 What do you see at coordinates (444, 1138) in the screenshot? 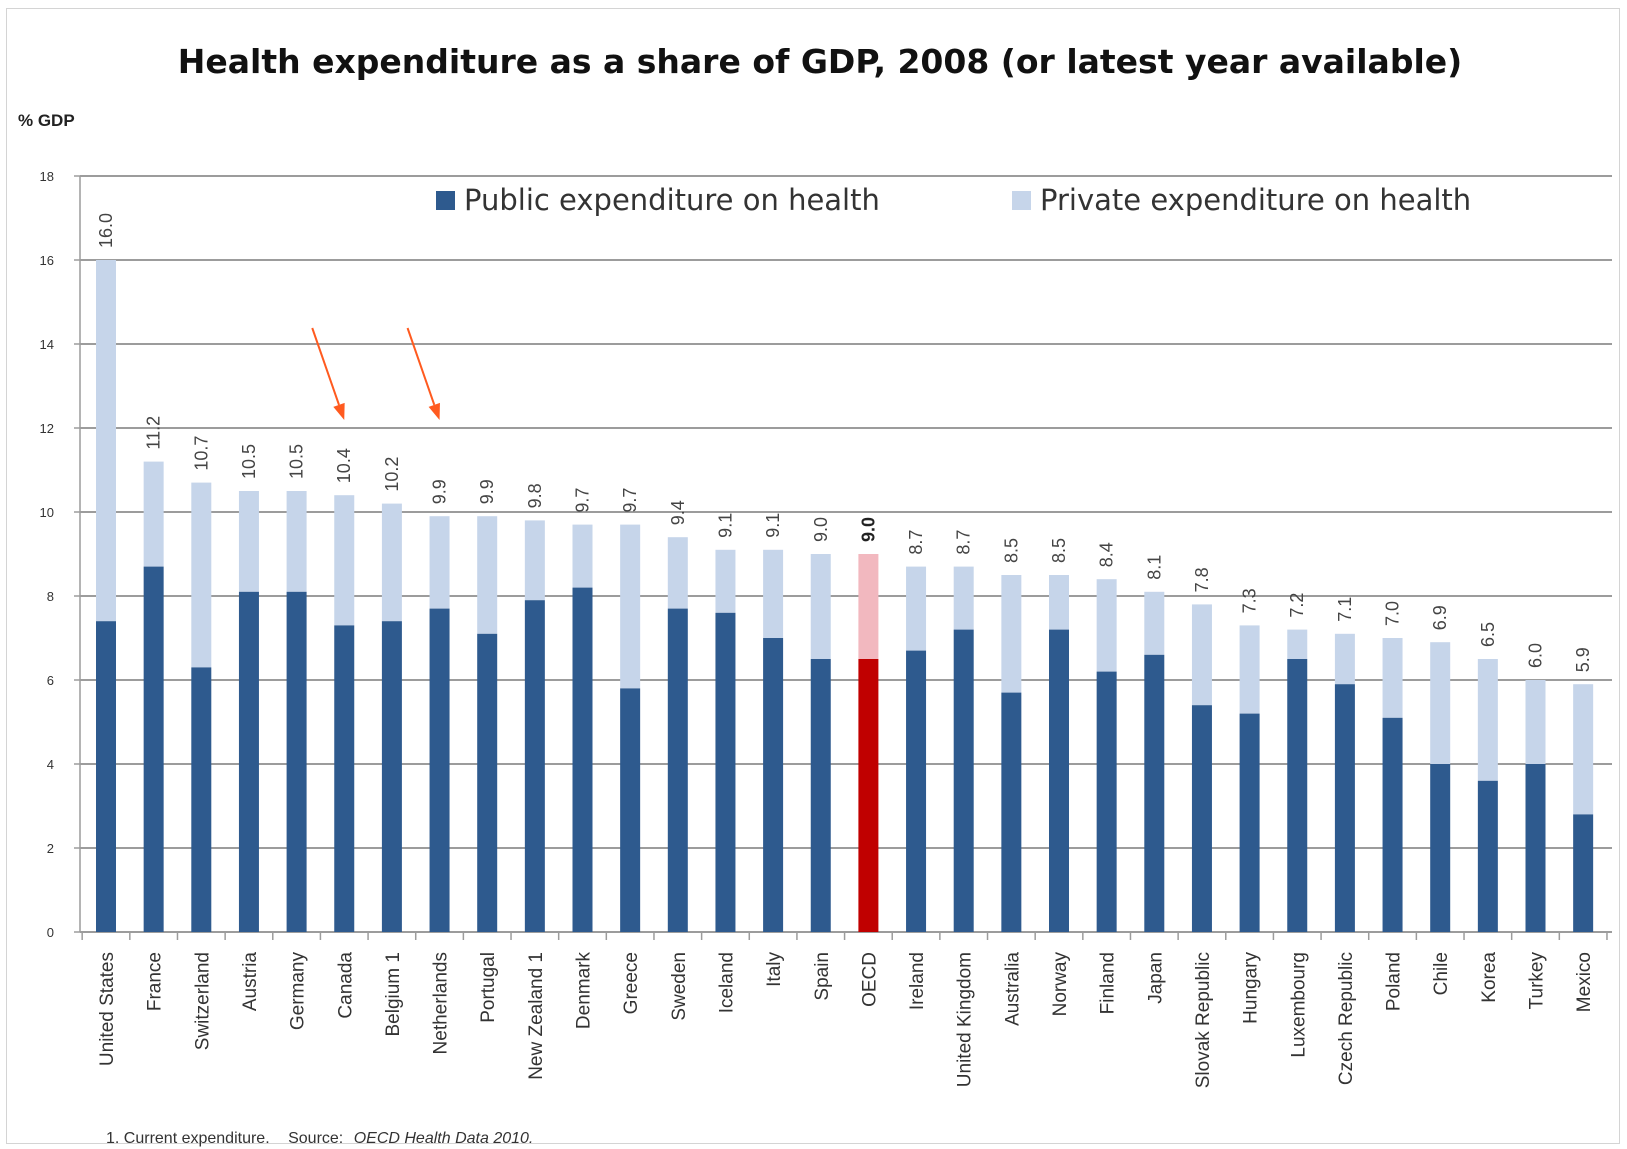
I see `footnote-source-title: OECD Health Data 2010.` at bounding box center [444, 1138].